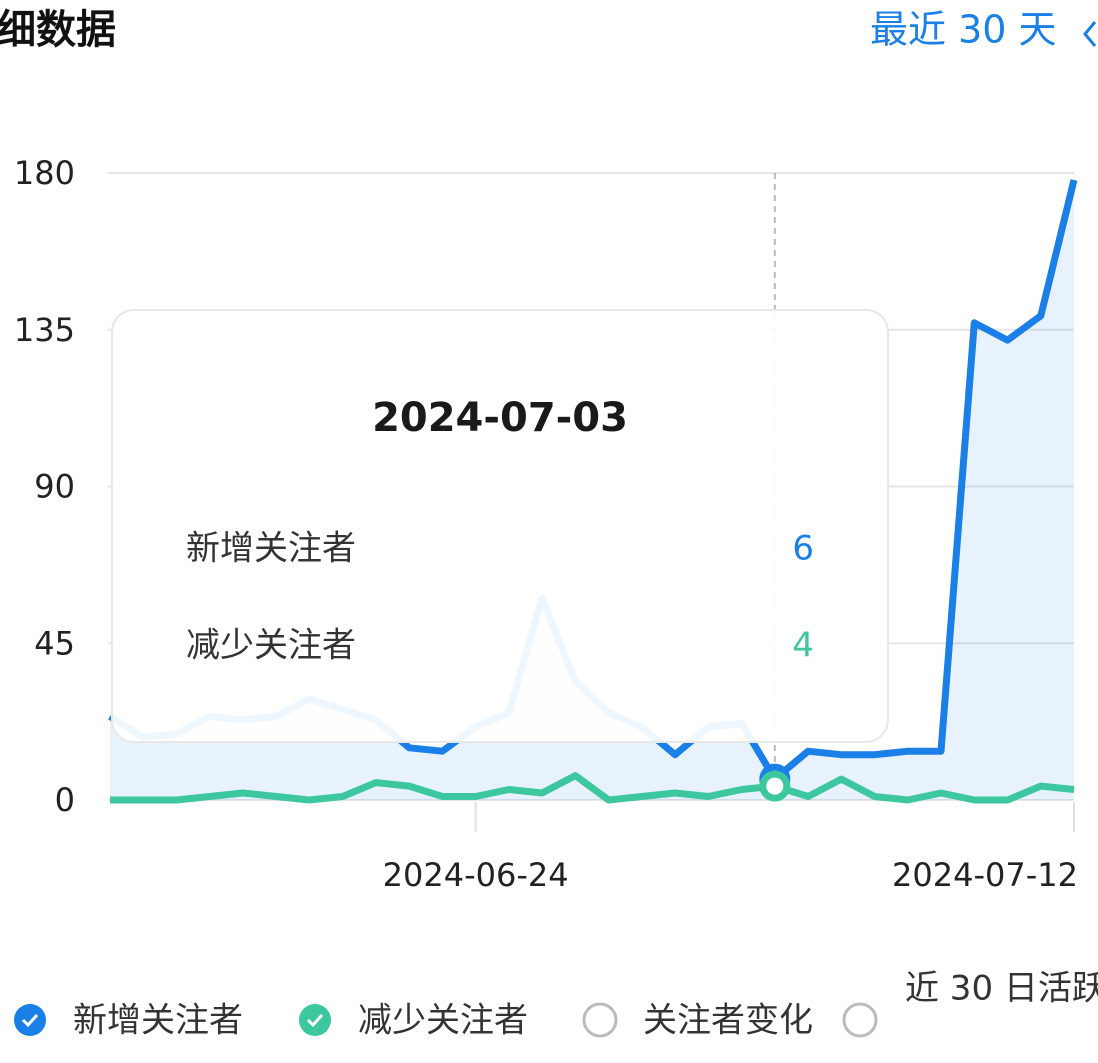 The image size is (1098, 1063). I want to click on y-tick-label: 180, so click(44, 173).